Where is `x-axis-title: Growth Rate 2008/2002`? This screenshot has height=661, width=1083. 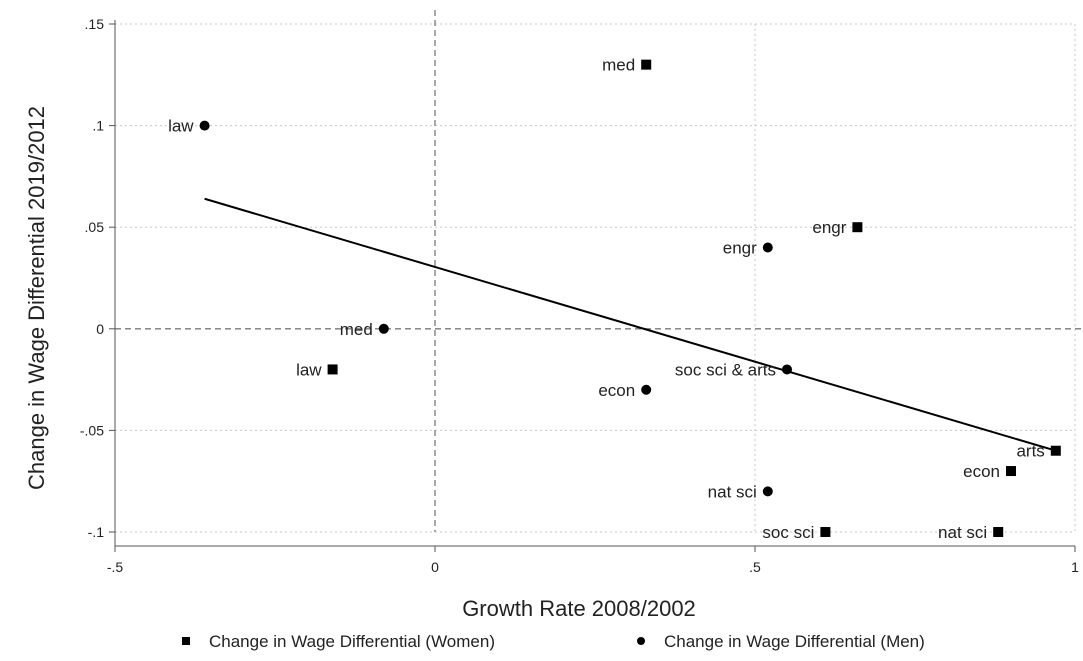 x-axis-title: Growth Rate 2008/2002 is located at coordinates (579, 608).